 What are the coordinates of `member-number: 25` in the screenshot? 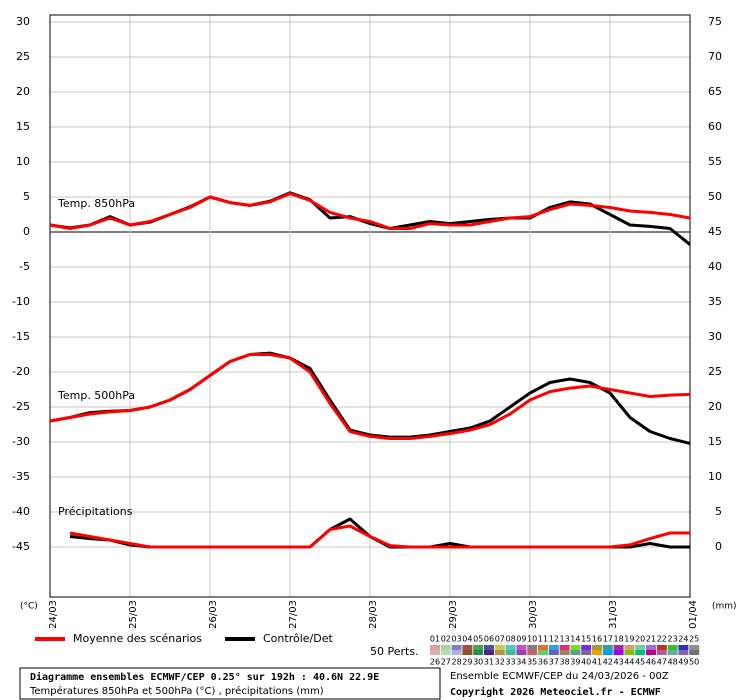 It's located at (694, 639).